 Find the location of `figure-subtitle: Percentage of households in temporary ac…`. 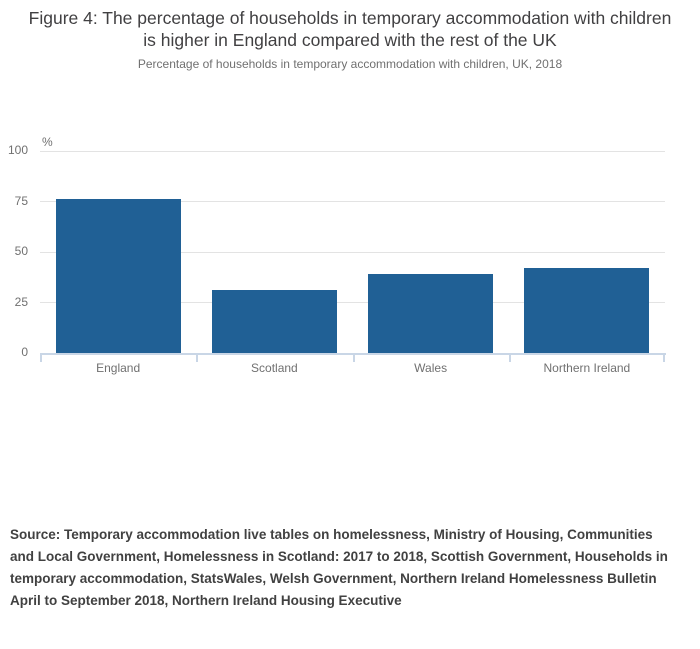

figure-subtitle: Percentage of households in temporary ac… is located at coordinates (350, 64).